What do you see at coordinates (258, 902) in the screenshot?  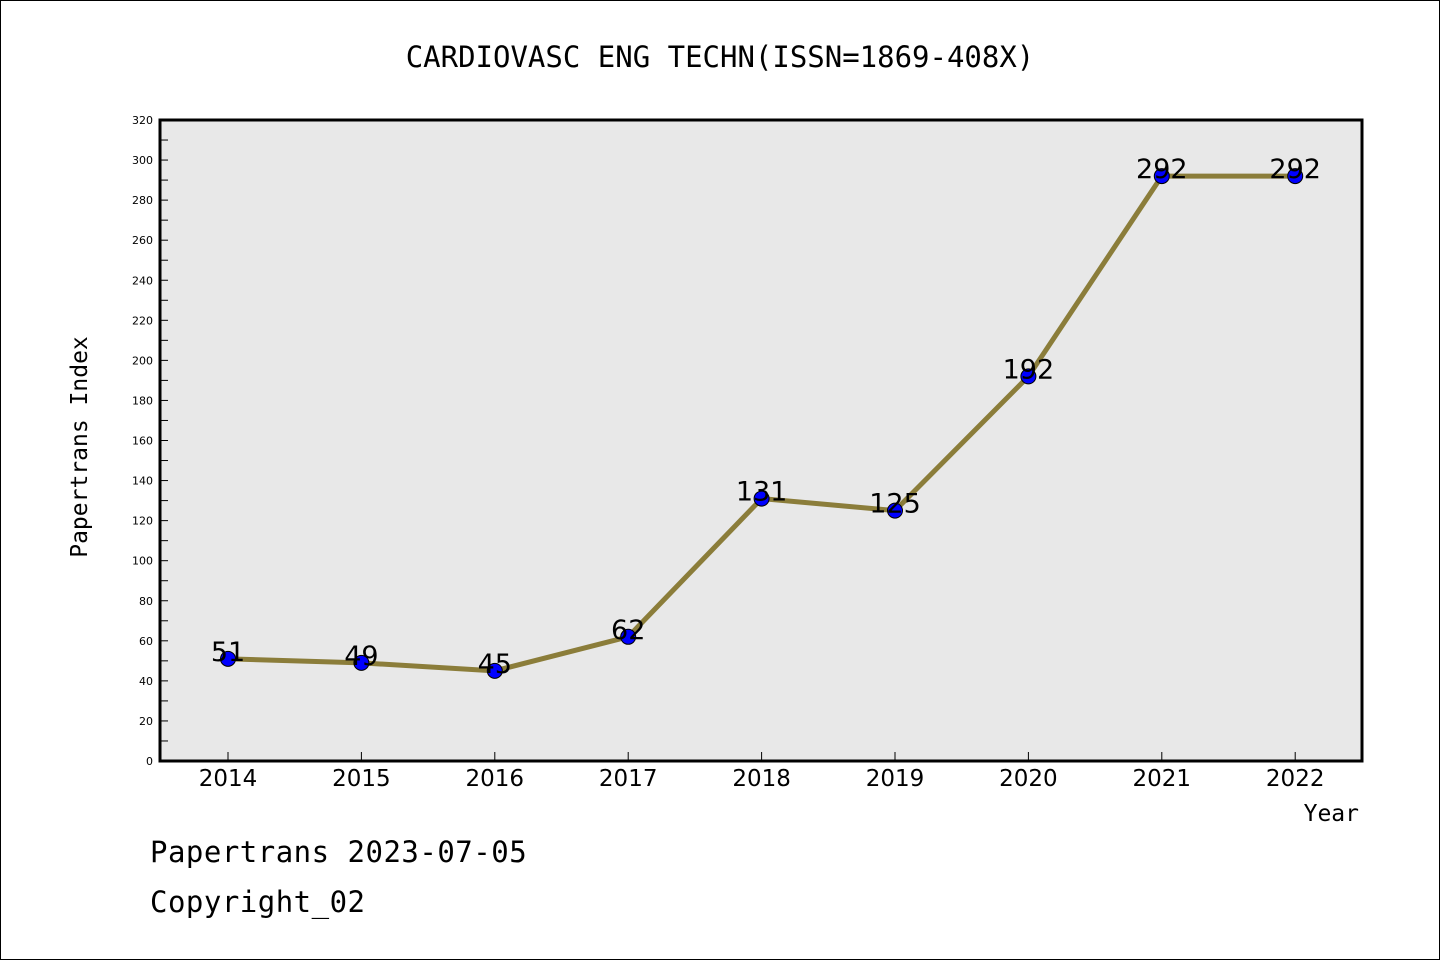 I see `footer-copyright: Copyright_02` at bounding box center [258, 902].